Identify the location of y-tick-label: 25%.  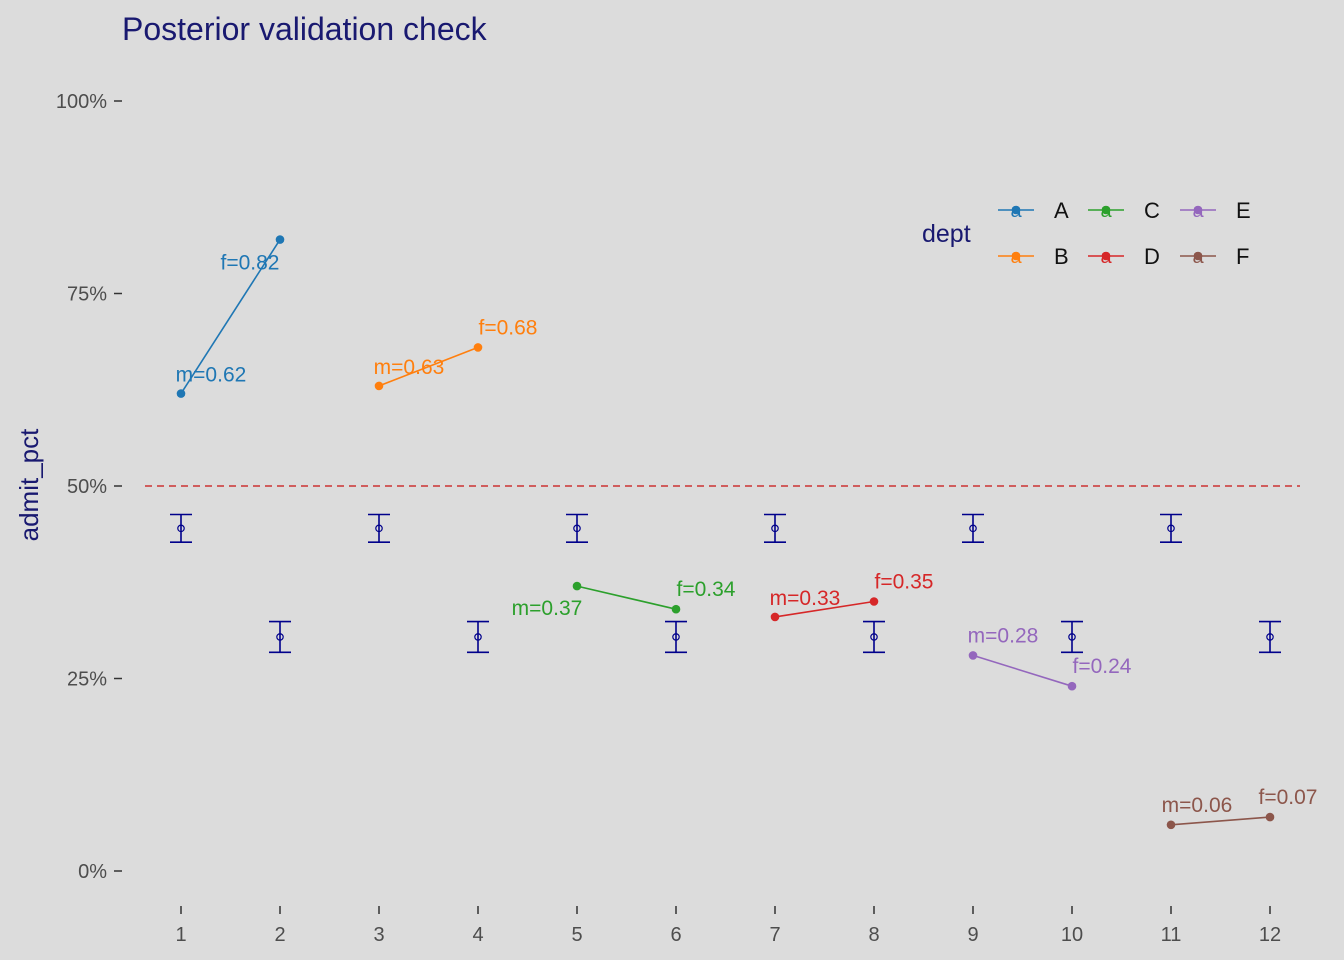
(87, 680).